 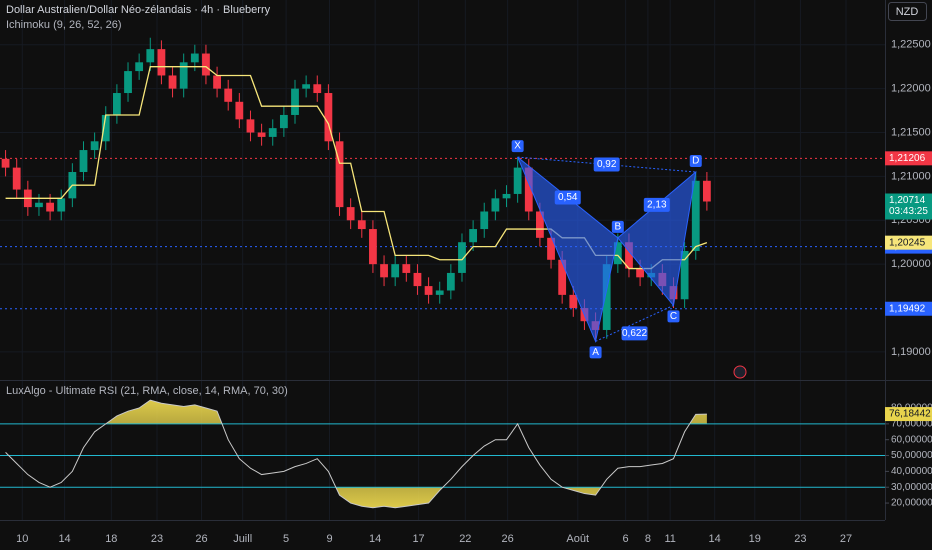 What do you see at coordinates (911, 424) in the screenshot?
I see `rsi-tick-label: 70,00000` at bounding box center [911, 424].